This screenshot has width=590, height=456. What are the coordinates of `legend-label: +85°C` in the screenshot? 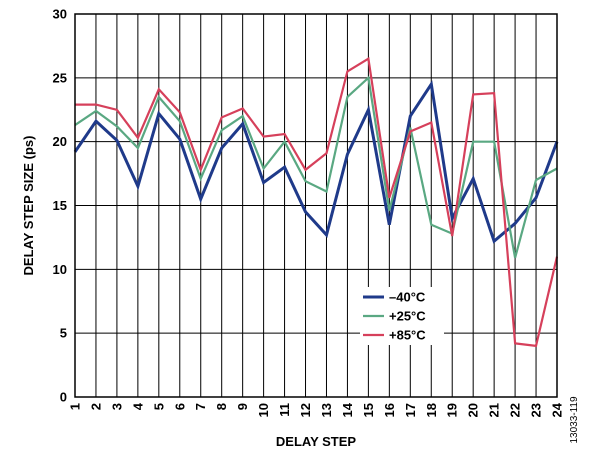 It's located at (407, 335).